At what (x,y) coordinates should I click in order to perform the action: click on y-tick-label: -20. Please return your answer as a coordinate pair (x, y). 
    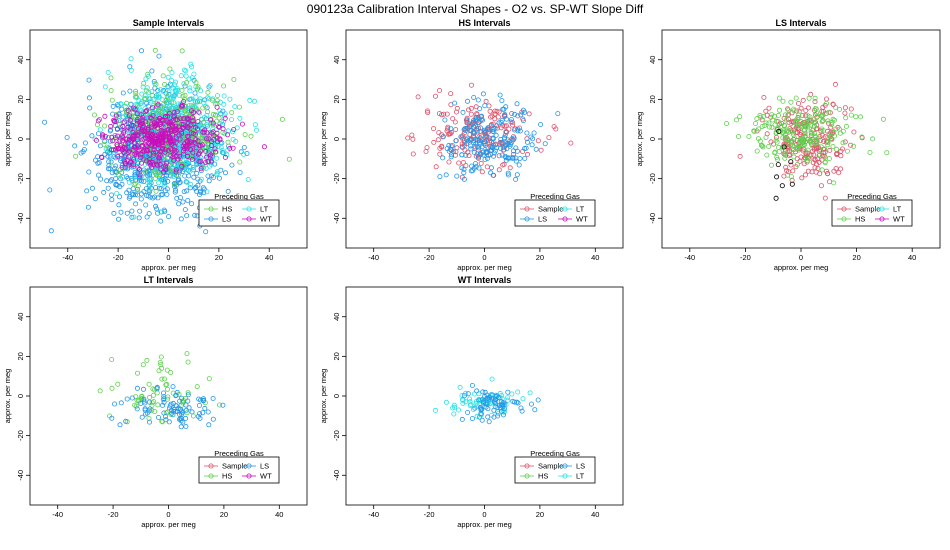
    Looking at the image, I should click on (336, 435).